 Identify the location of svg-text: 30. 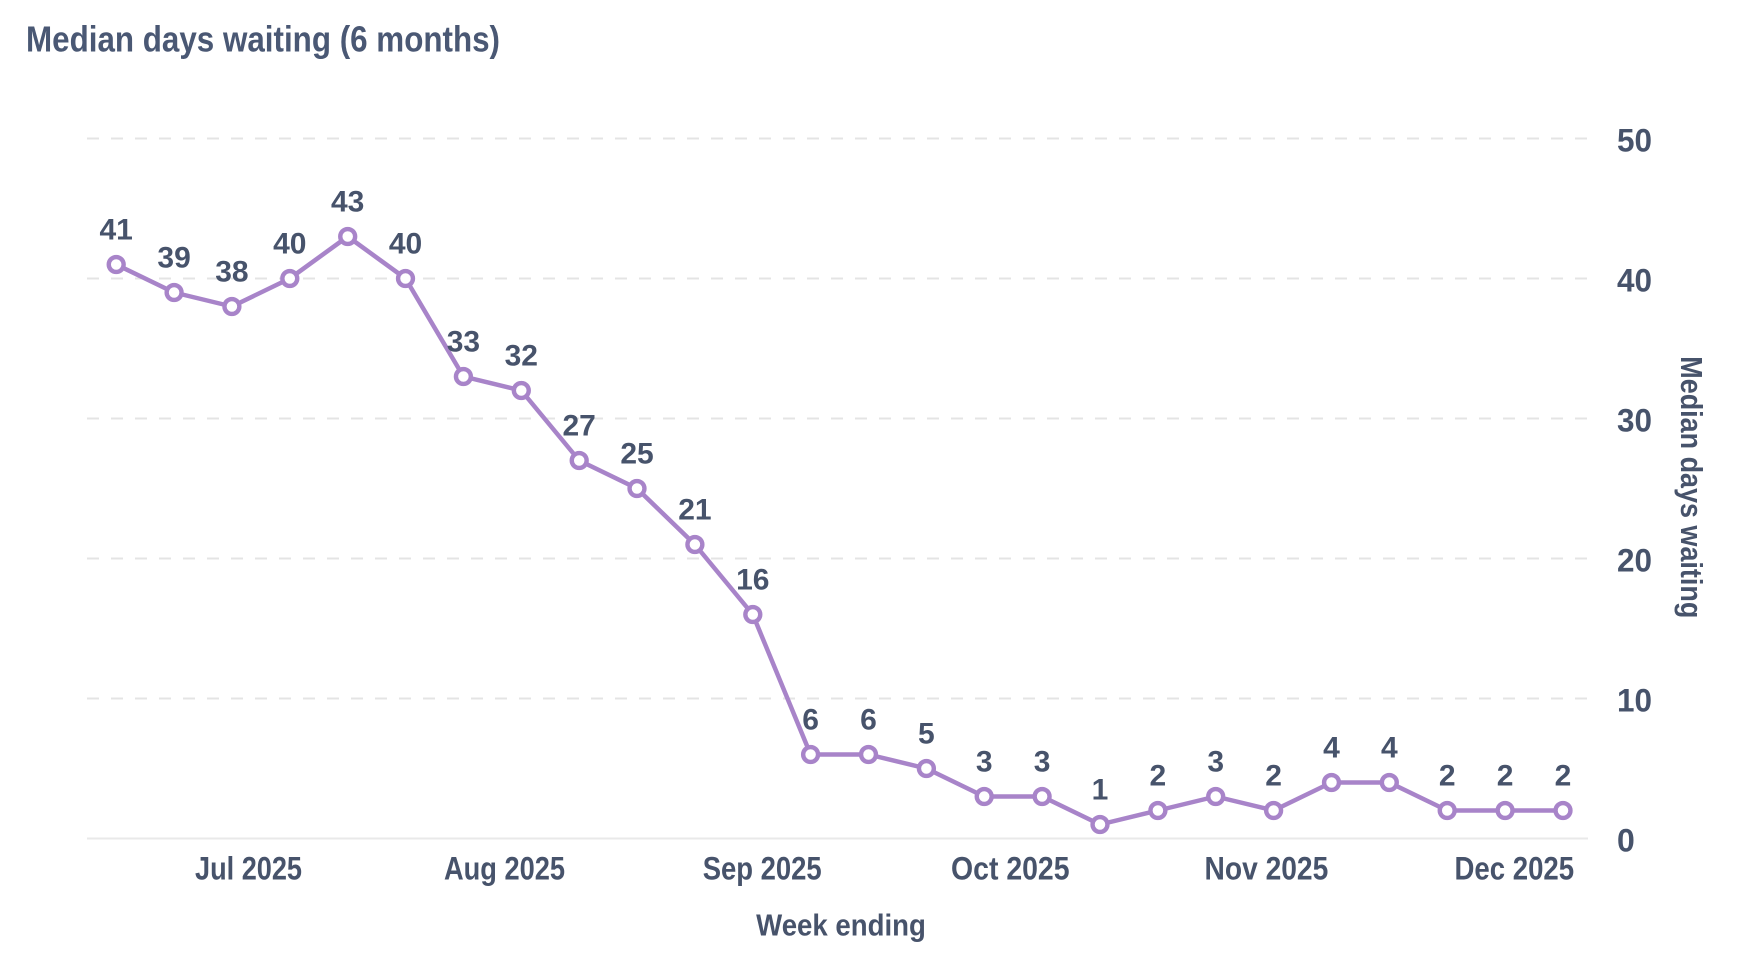
(1634, 420).